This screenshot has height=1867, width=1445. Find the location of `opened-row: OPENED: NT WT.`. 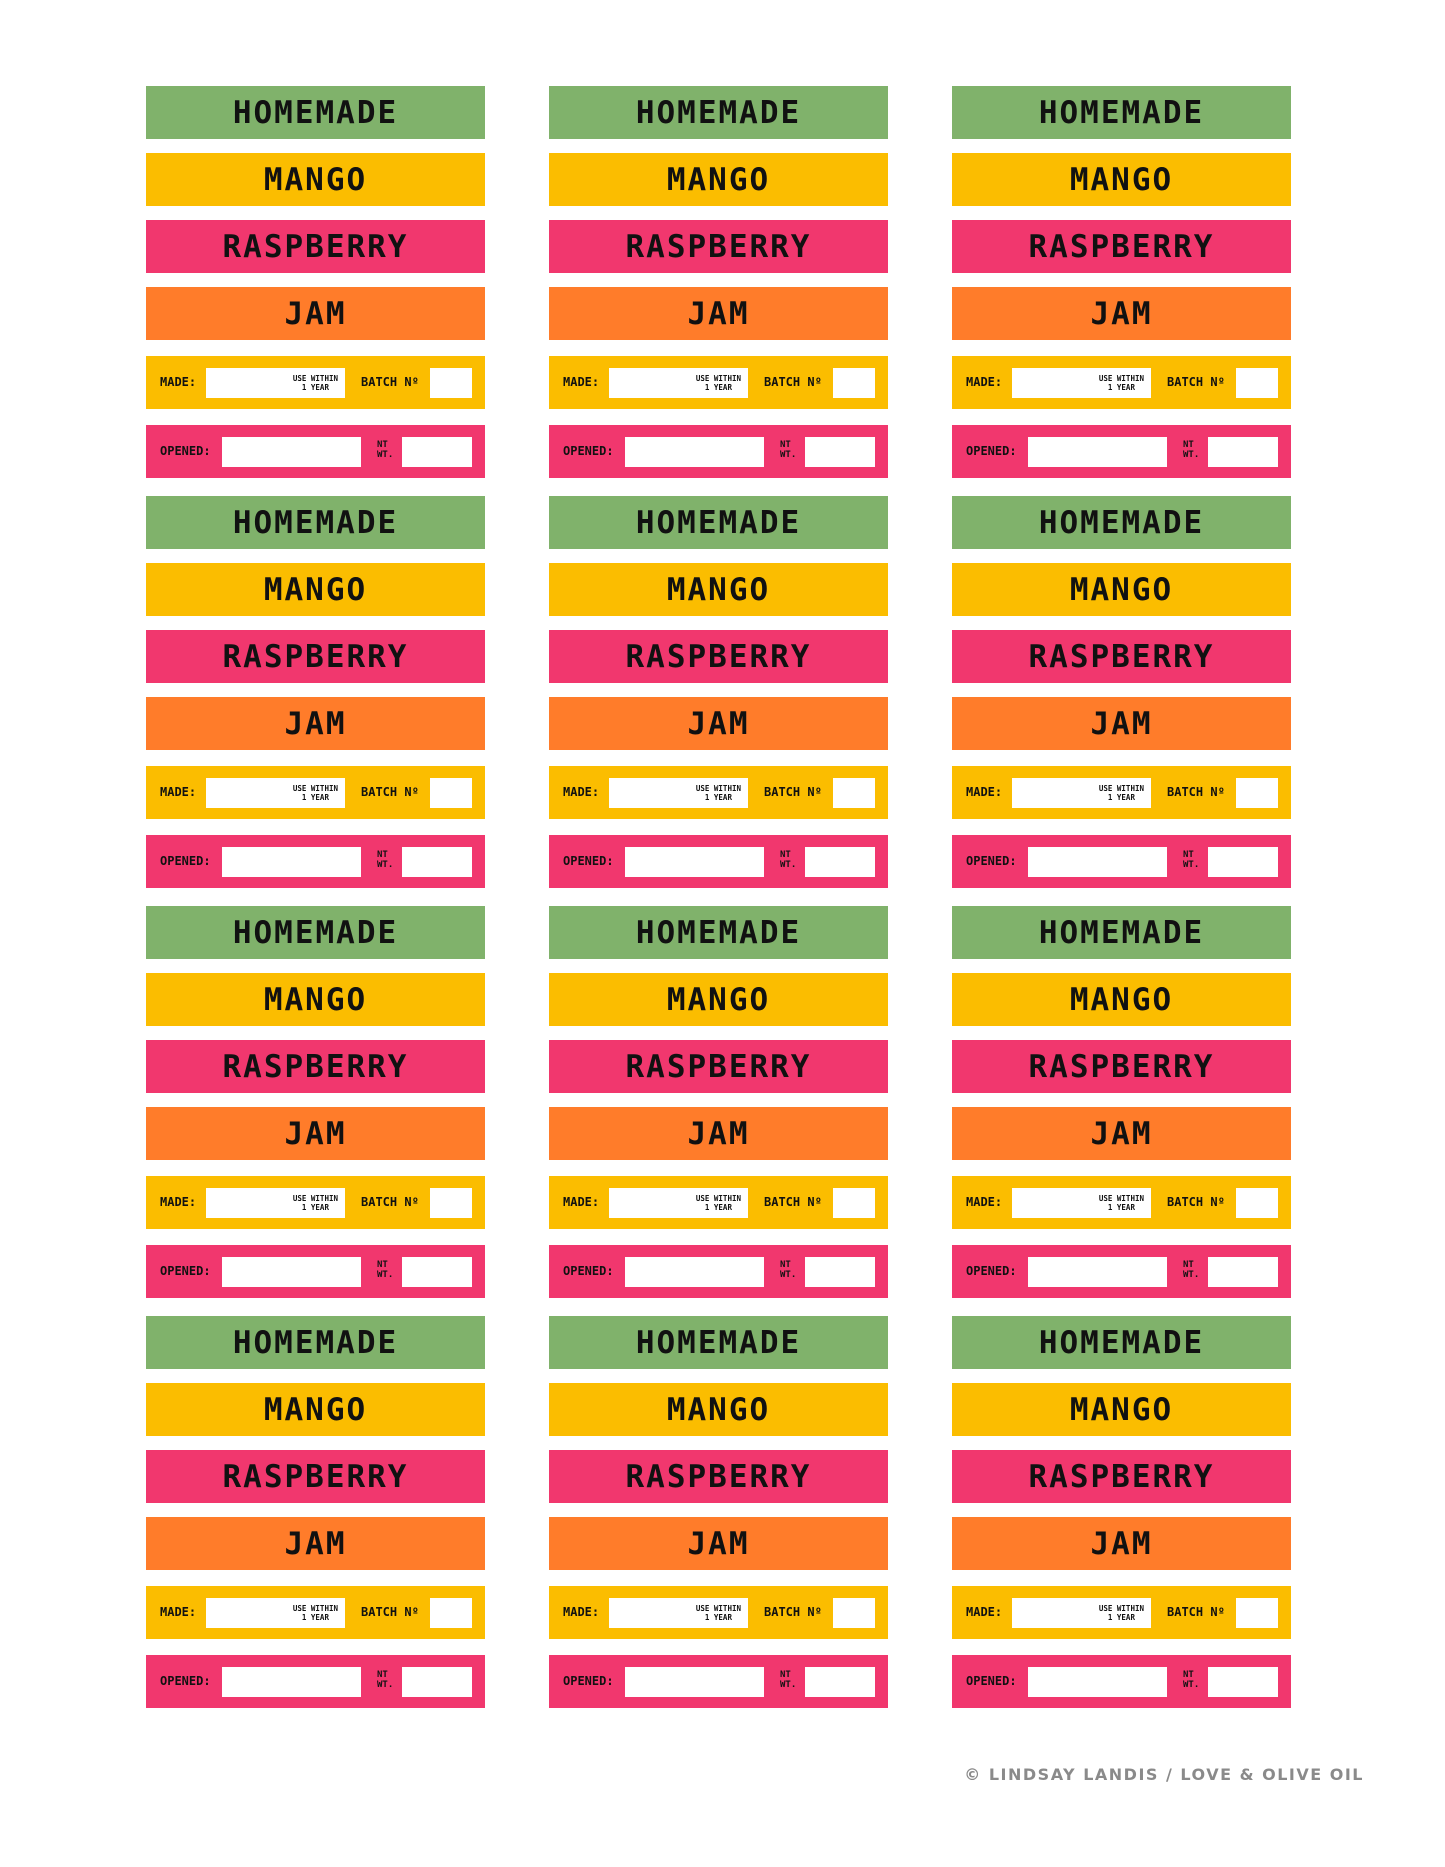

opened-row: OPENED: NT WT. is located at coordinates (315, 861).